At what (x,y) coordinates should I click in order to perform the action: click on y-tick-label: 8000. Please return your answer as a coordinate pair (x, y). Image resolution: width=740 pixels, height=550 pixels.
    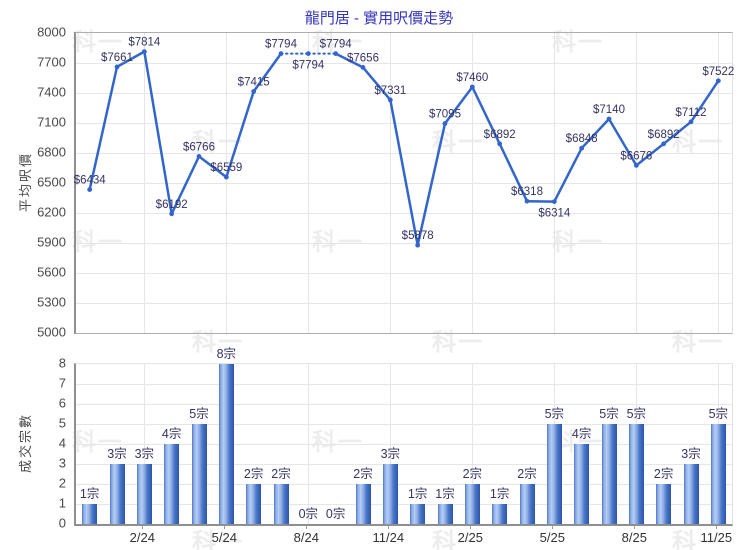
    Looking at the image, I should click on (51, 32).